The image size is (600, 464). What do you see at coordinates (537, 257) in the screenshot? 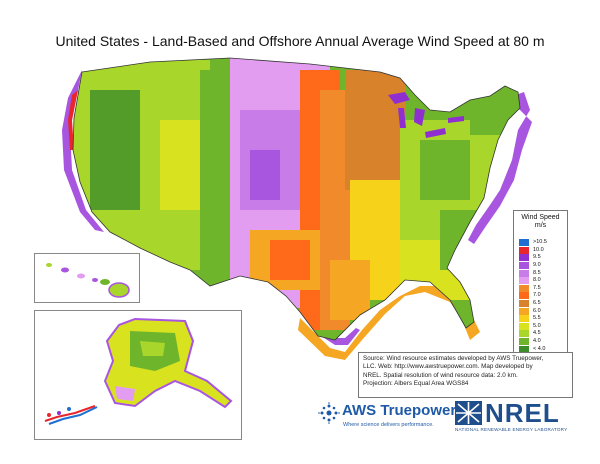
I see `legend-label: 9.5` at bounding box center [537, 257].